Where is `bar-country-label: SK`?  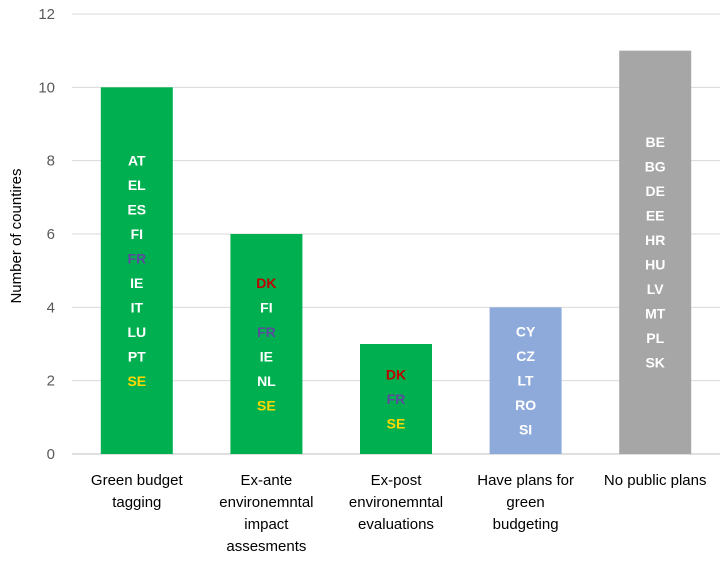
bar-country-label: SK is located at coordinates (654, 363).